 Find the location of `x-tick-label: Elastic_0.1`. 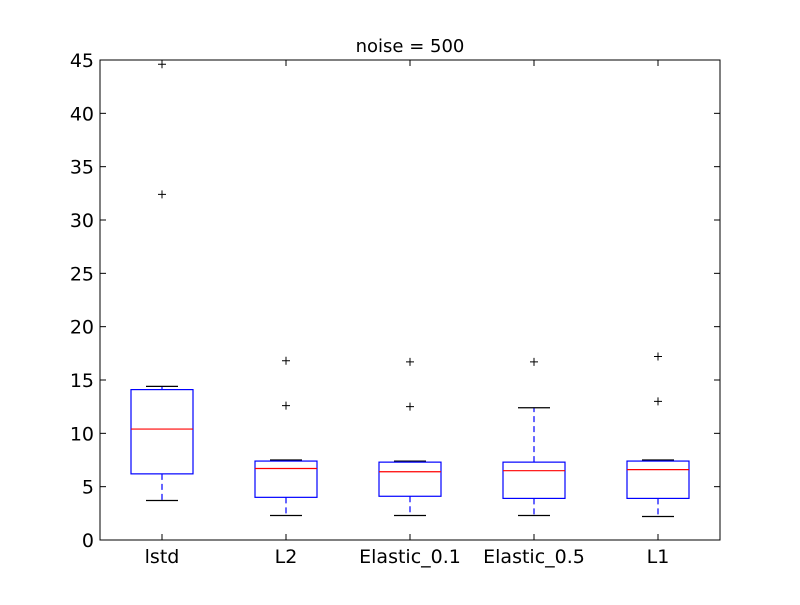

x-tick-label: Elastic_0.1 is located at coordinates (410, 557).